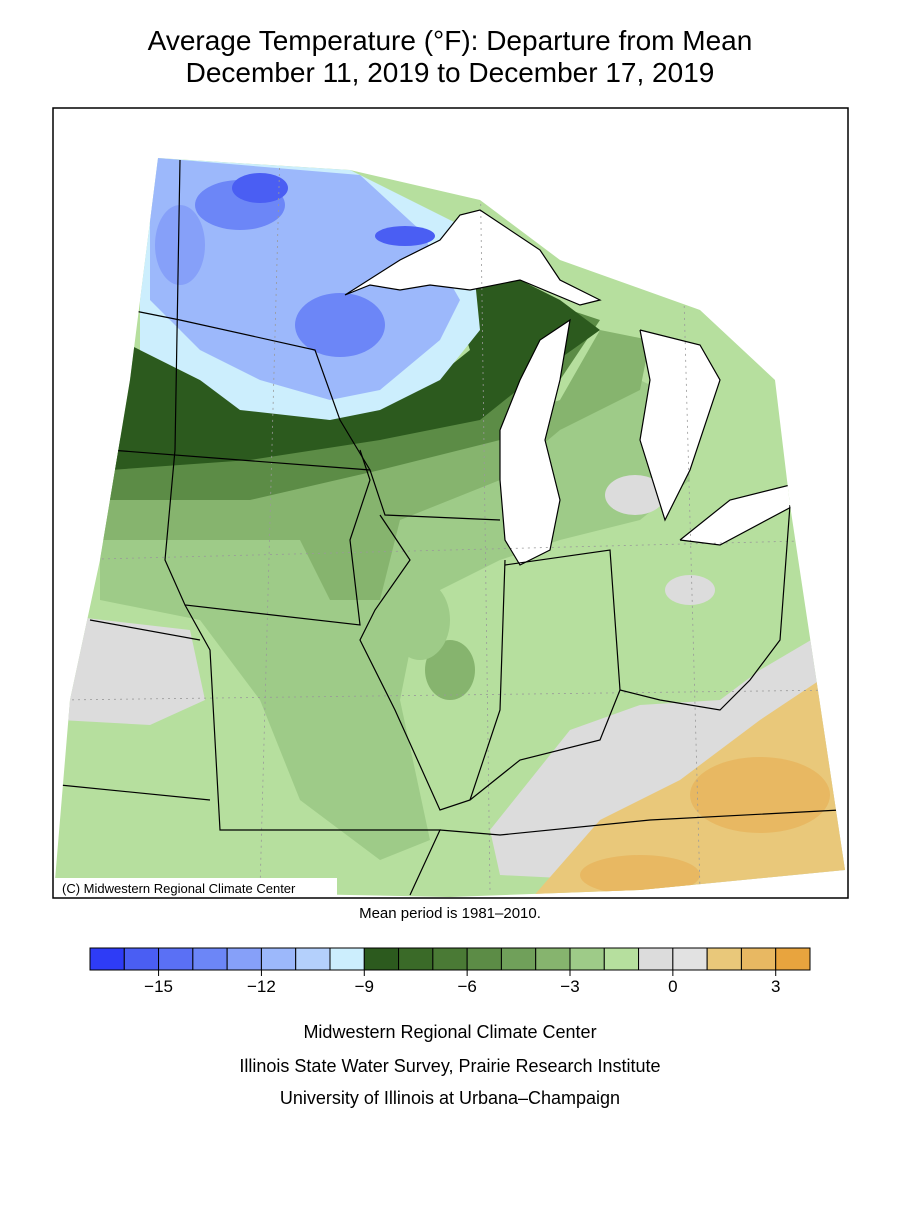 This screenshot has height=1205, width=900. I want to click on legend-tick-label: 3, so click(775, 986).